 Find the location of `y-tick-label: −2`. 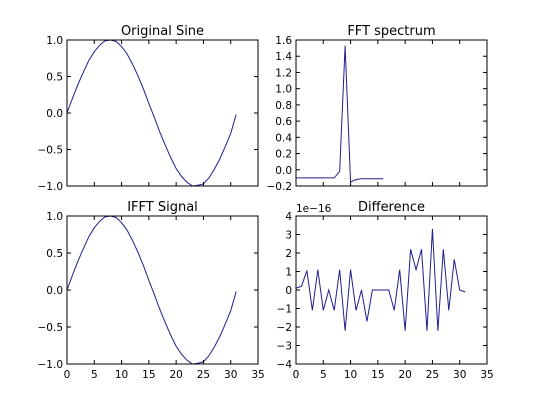

y-tick-label: −2 is located at coordinates (284, 328).